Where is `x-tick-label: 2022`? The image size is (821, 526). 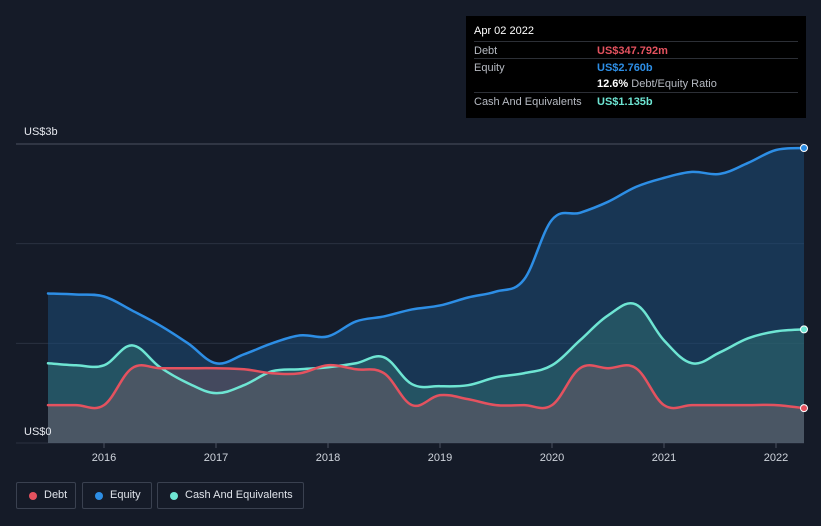
x-tick-label: 2022 is located at coordinates (776, 458).